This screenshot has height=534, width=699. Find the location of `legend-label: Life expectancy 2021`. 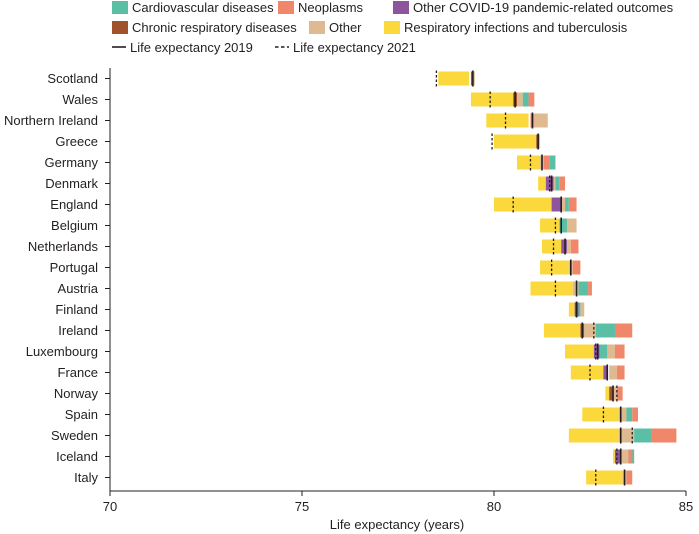

legend-label: Life expectancy 2021 is located at coordinates (354, 47).